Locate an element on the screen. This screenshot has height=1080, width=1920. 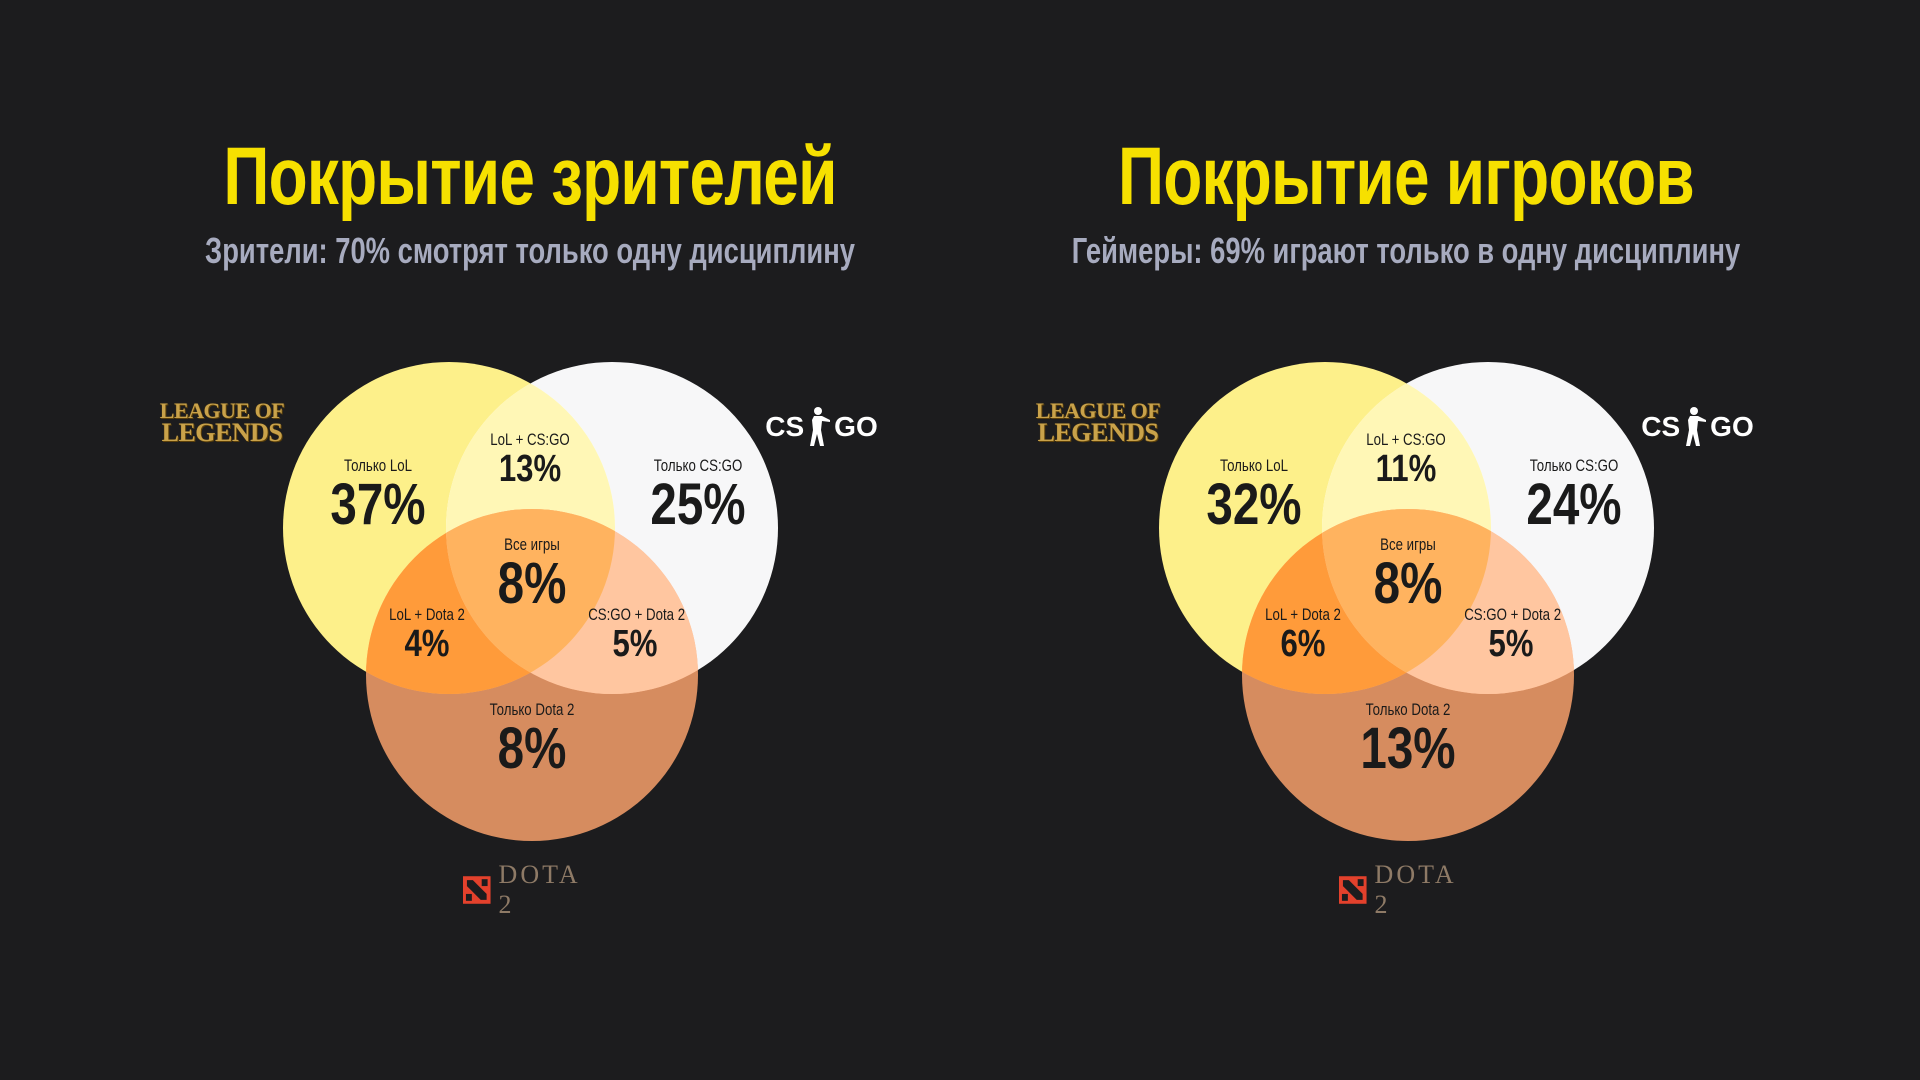
panel-title: Покрытие зрителей is located at coordinates (530, 176).